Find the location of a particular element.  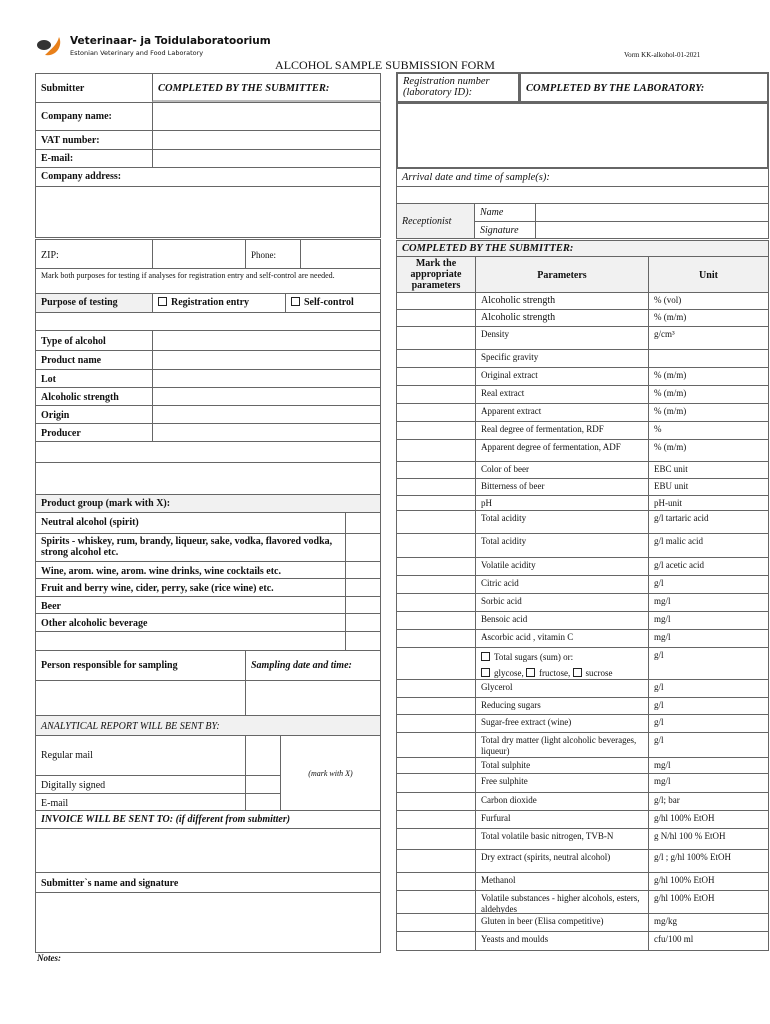

logo-icon is located at coordinates (49, 46).